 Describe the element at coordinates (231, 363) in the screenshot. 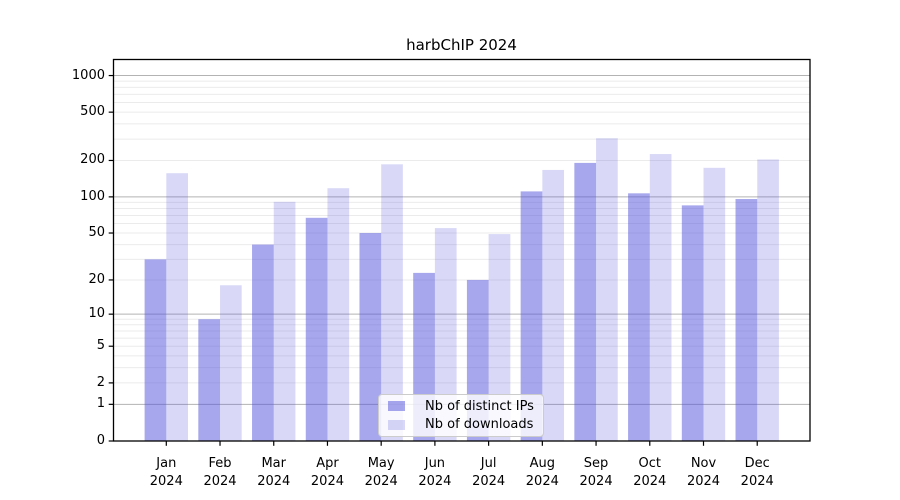

I see `bar-downloads-feb` at that location.